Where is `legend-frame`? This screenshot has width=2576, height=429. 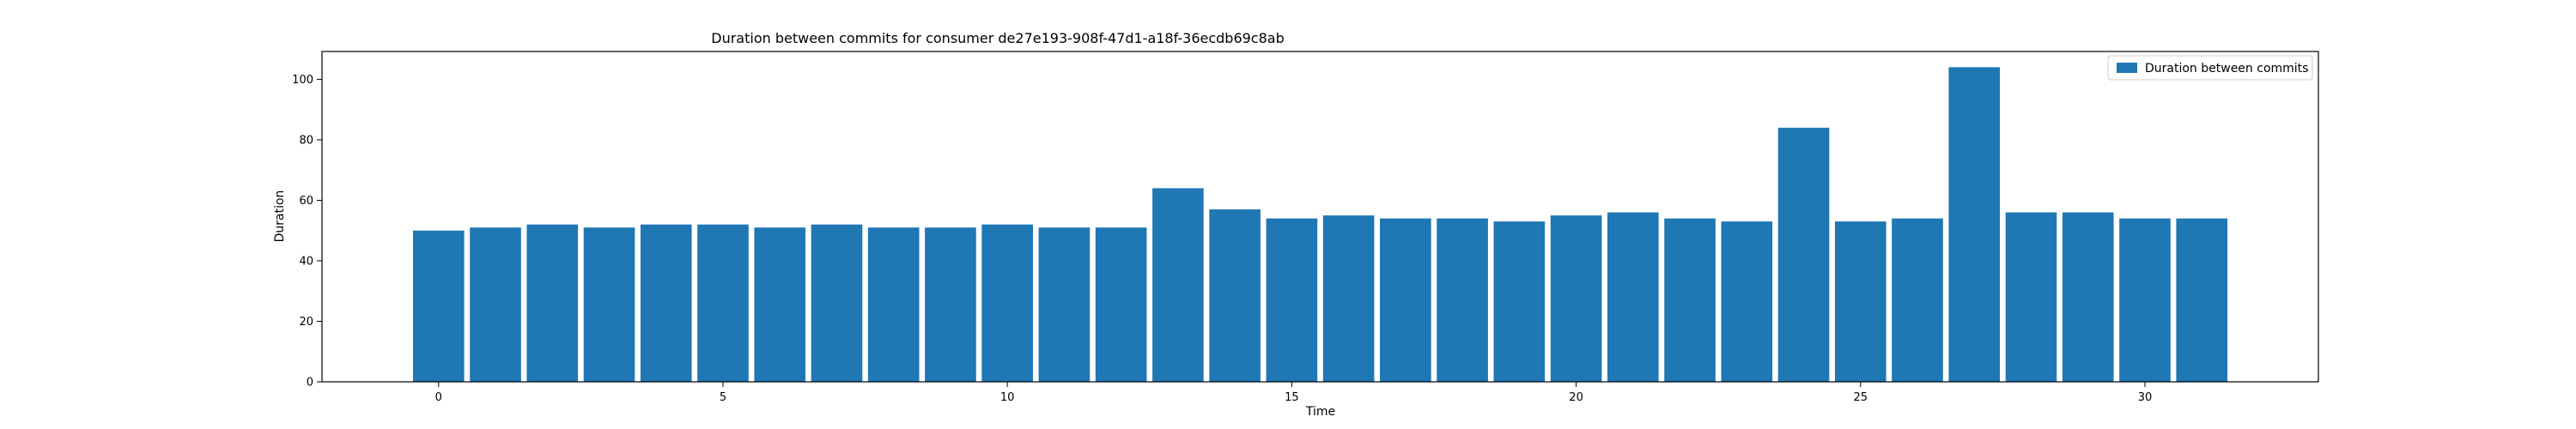
legend-frame is located at coordinates (2210, 68).